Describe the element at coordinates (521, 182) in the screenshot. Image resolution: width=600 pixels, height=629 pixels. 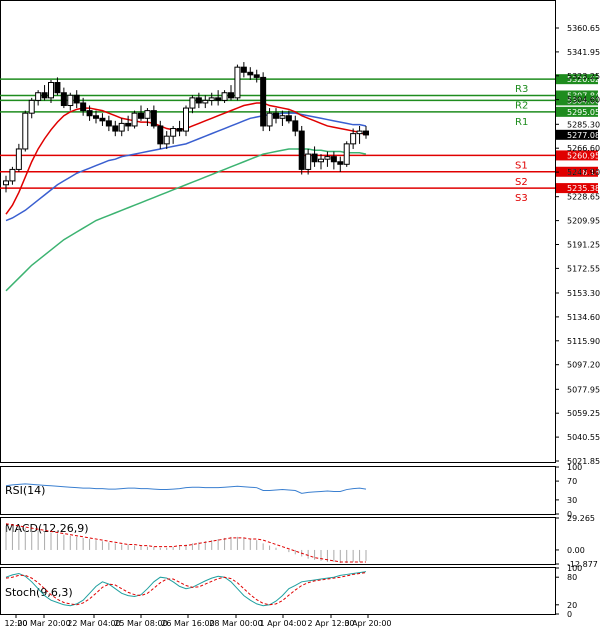
I see `level-label: S2` at that location.